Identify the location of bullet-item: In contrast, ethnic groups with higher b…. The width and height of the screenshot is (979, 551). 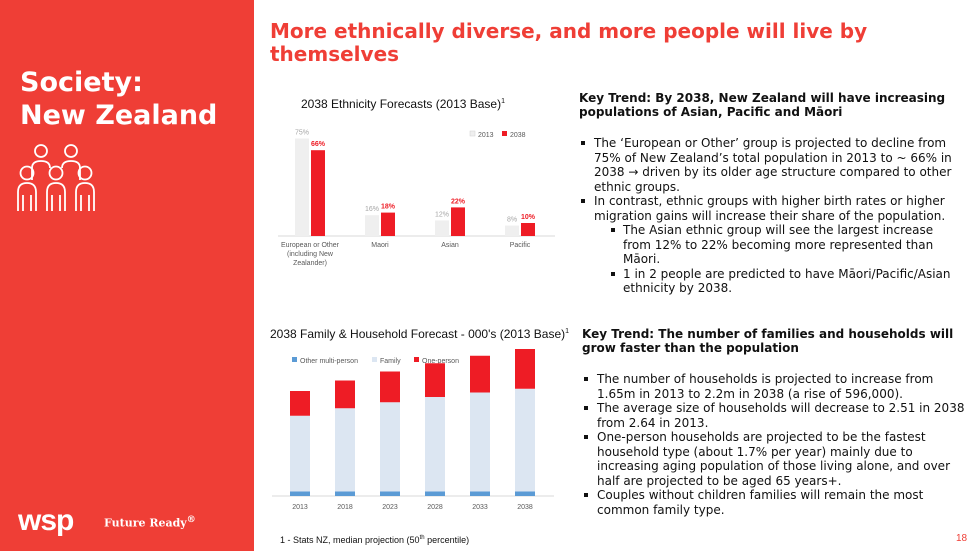
(769, 208).